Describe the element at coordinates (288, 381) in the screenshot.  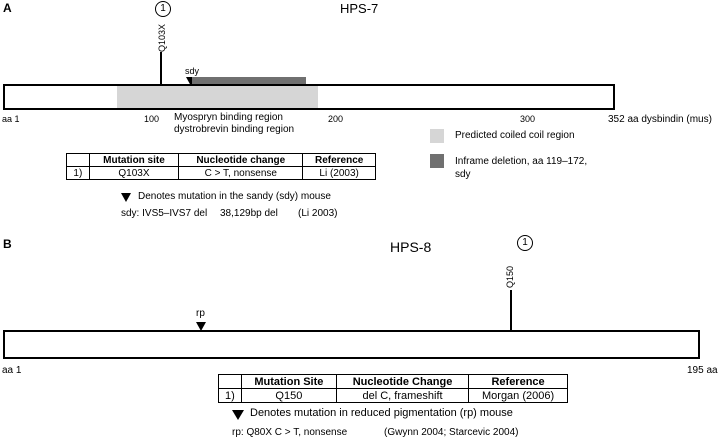
I see `table-header: Mutation Site` at that location.